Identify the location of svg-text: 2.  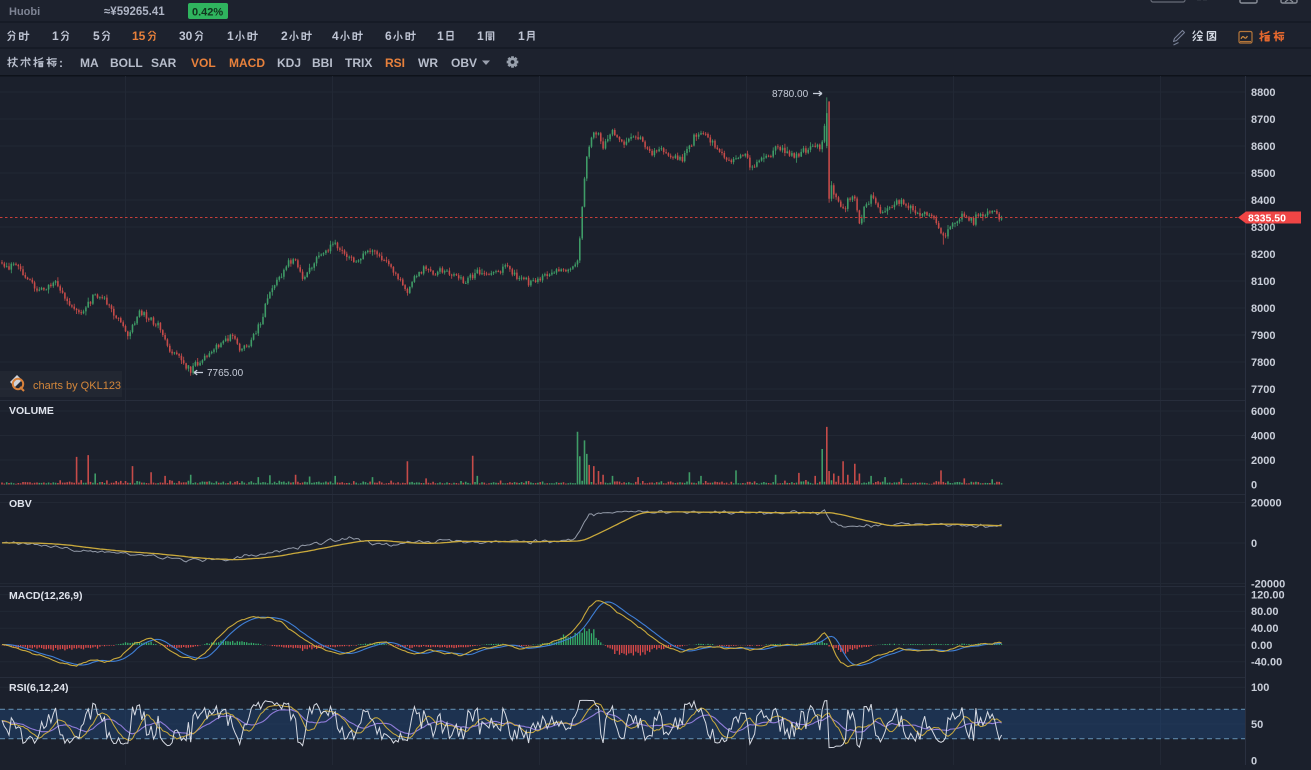
(284, 36).